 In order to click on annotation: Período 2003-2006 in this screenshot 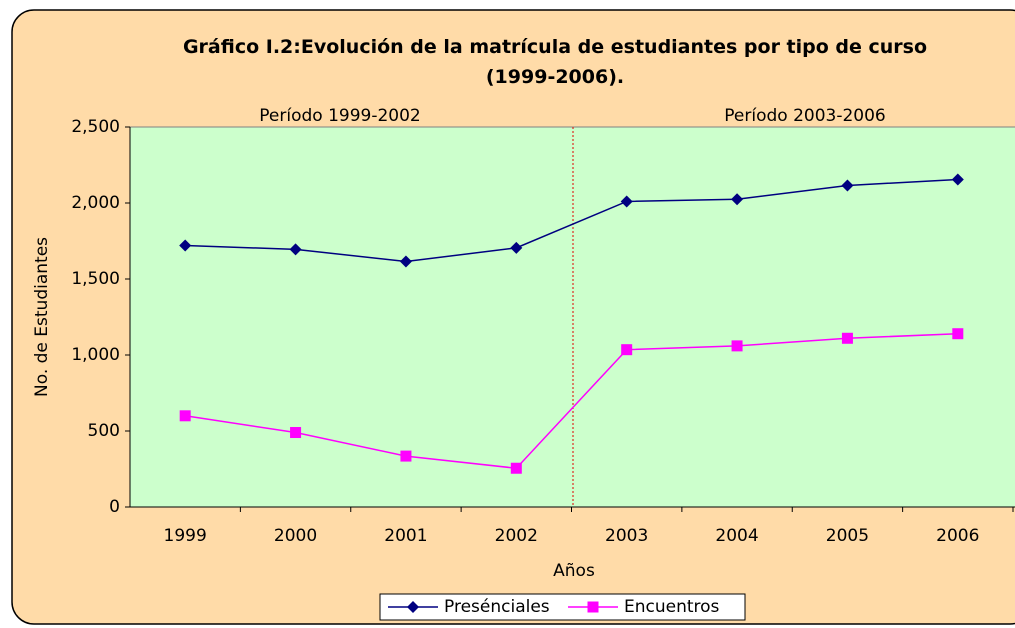, I will do `click(804, 116)`.